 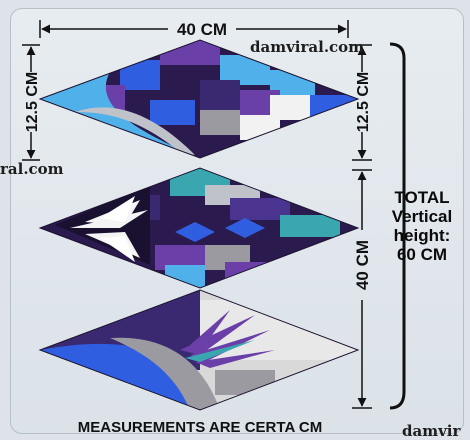 I want to click on right-height-upper-label: 12.5 CM, so click(x=363, y=102).